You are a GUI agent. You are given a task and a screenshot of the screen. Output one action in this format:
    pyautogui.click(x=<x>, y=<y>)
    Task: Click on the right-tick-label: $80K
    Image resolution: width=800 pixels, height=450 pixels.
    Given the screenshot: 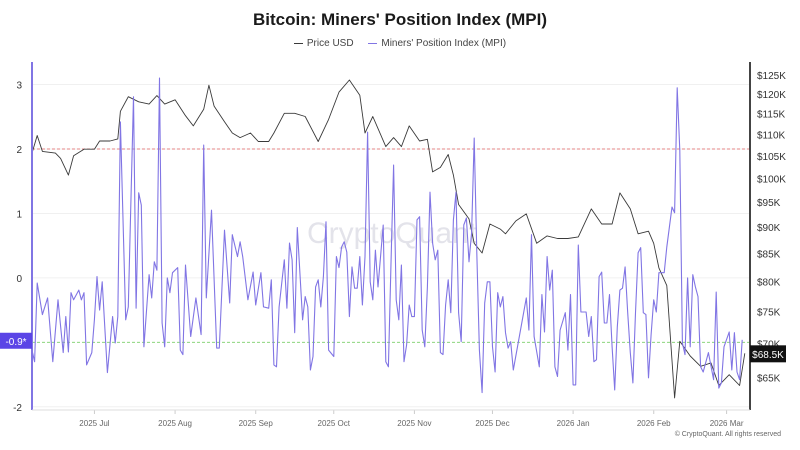 What is the action you would take?
    pyautogui.click(x=769, y=283)
    